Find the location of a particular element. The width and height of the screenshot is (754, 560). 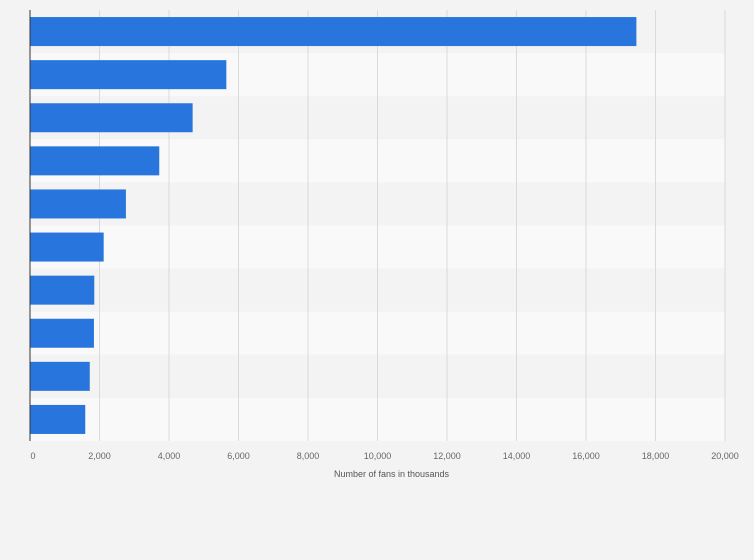

x-tick-label: 18,000 is located at coordinates (656, 456).